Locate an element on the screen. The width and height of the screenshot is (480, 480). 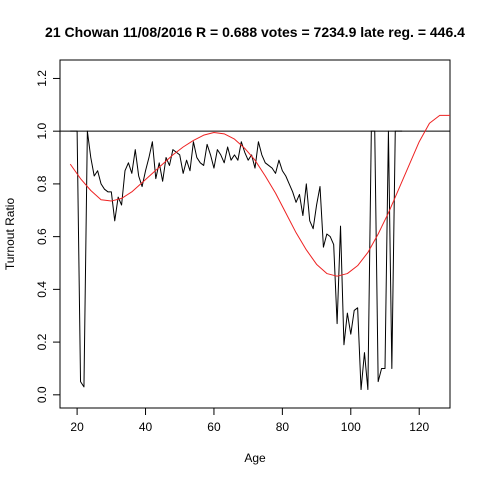
y-tick-label: 0.0 is located at coordinates (42, 394).